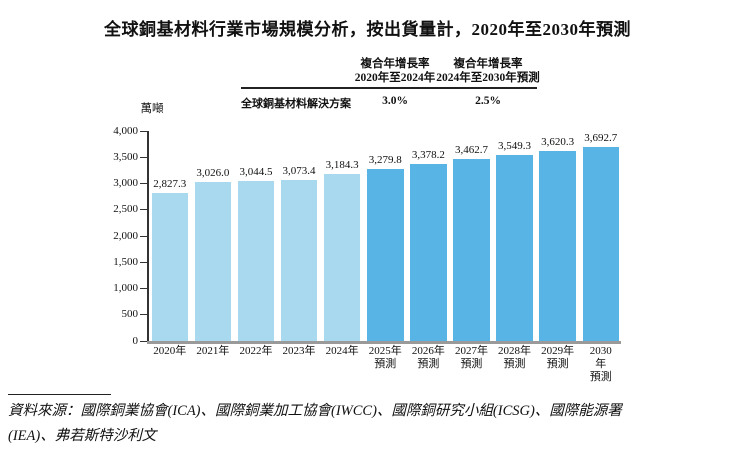 The width and height of the screenshot is (735, 452). Describe the element at coordinates (488, 64) in the screenshot. I see `cagr-column2-header-line1: 複合年增長率` at that location.